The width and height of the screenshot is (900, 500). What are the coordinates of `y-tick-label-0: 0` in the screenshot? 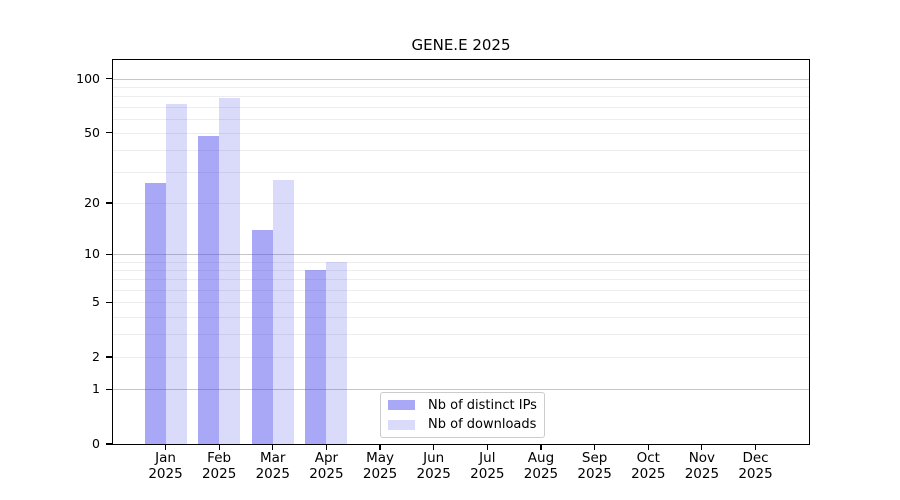 It's located at (96, 443).